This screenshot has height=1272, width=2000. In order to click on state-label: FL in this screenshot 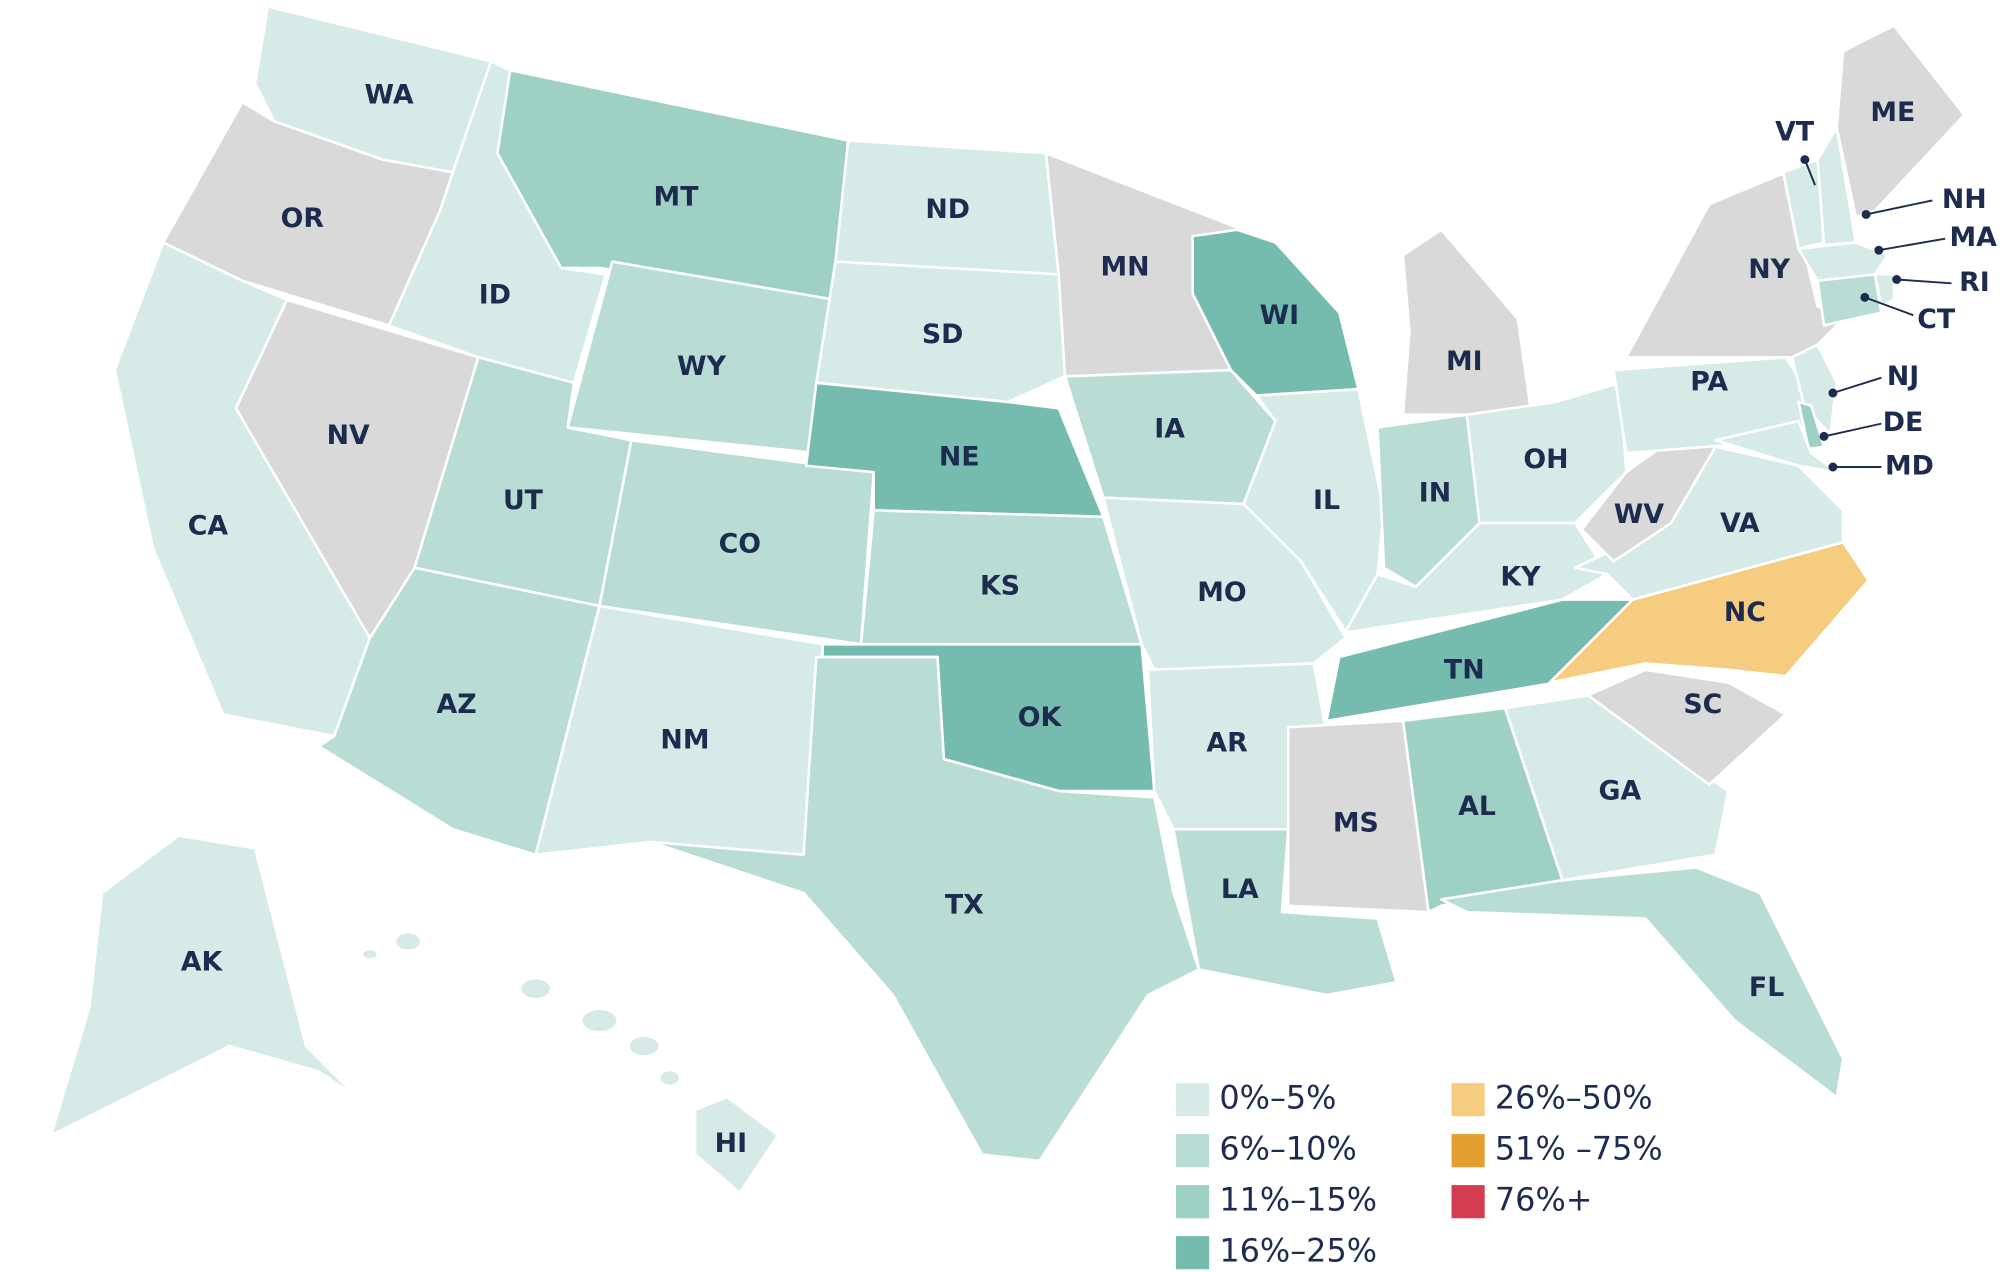, I will do `click(1766, 987)`.